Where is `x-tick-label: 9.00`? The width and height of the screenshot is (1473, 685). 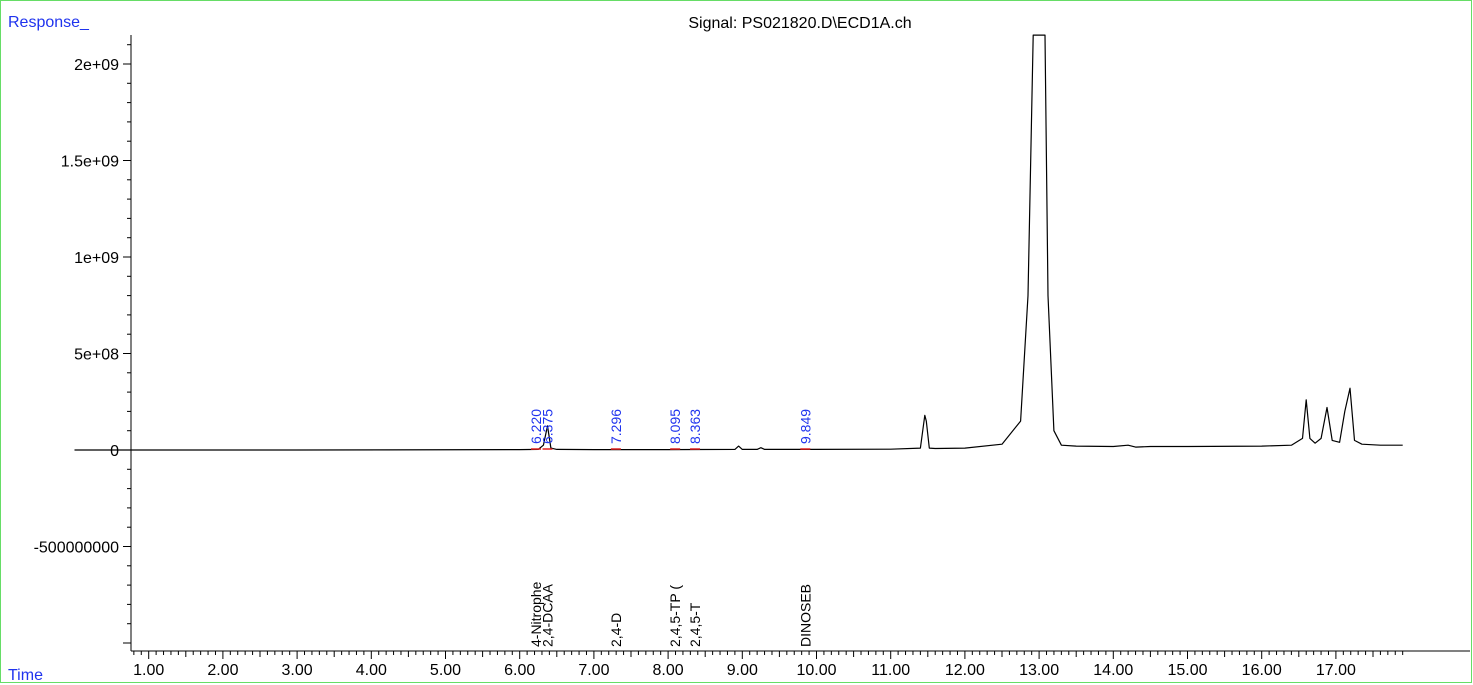
x-tick-label: 9.00 is located at coordinates (742, 670).